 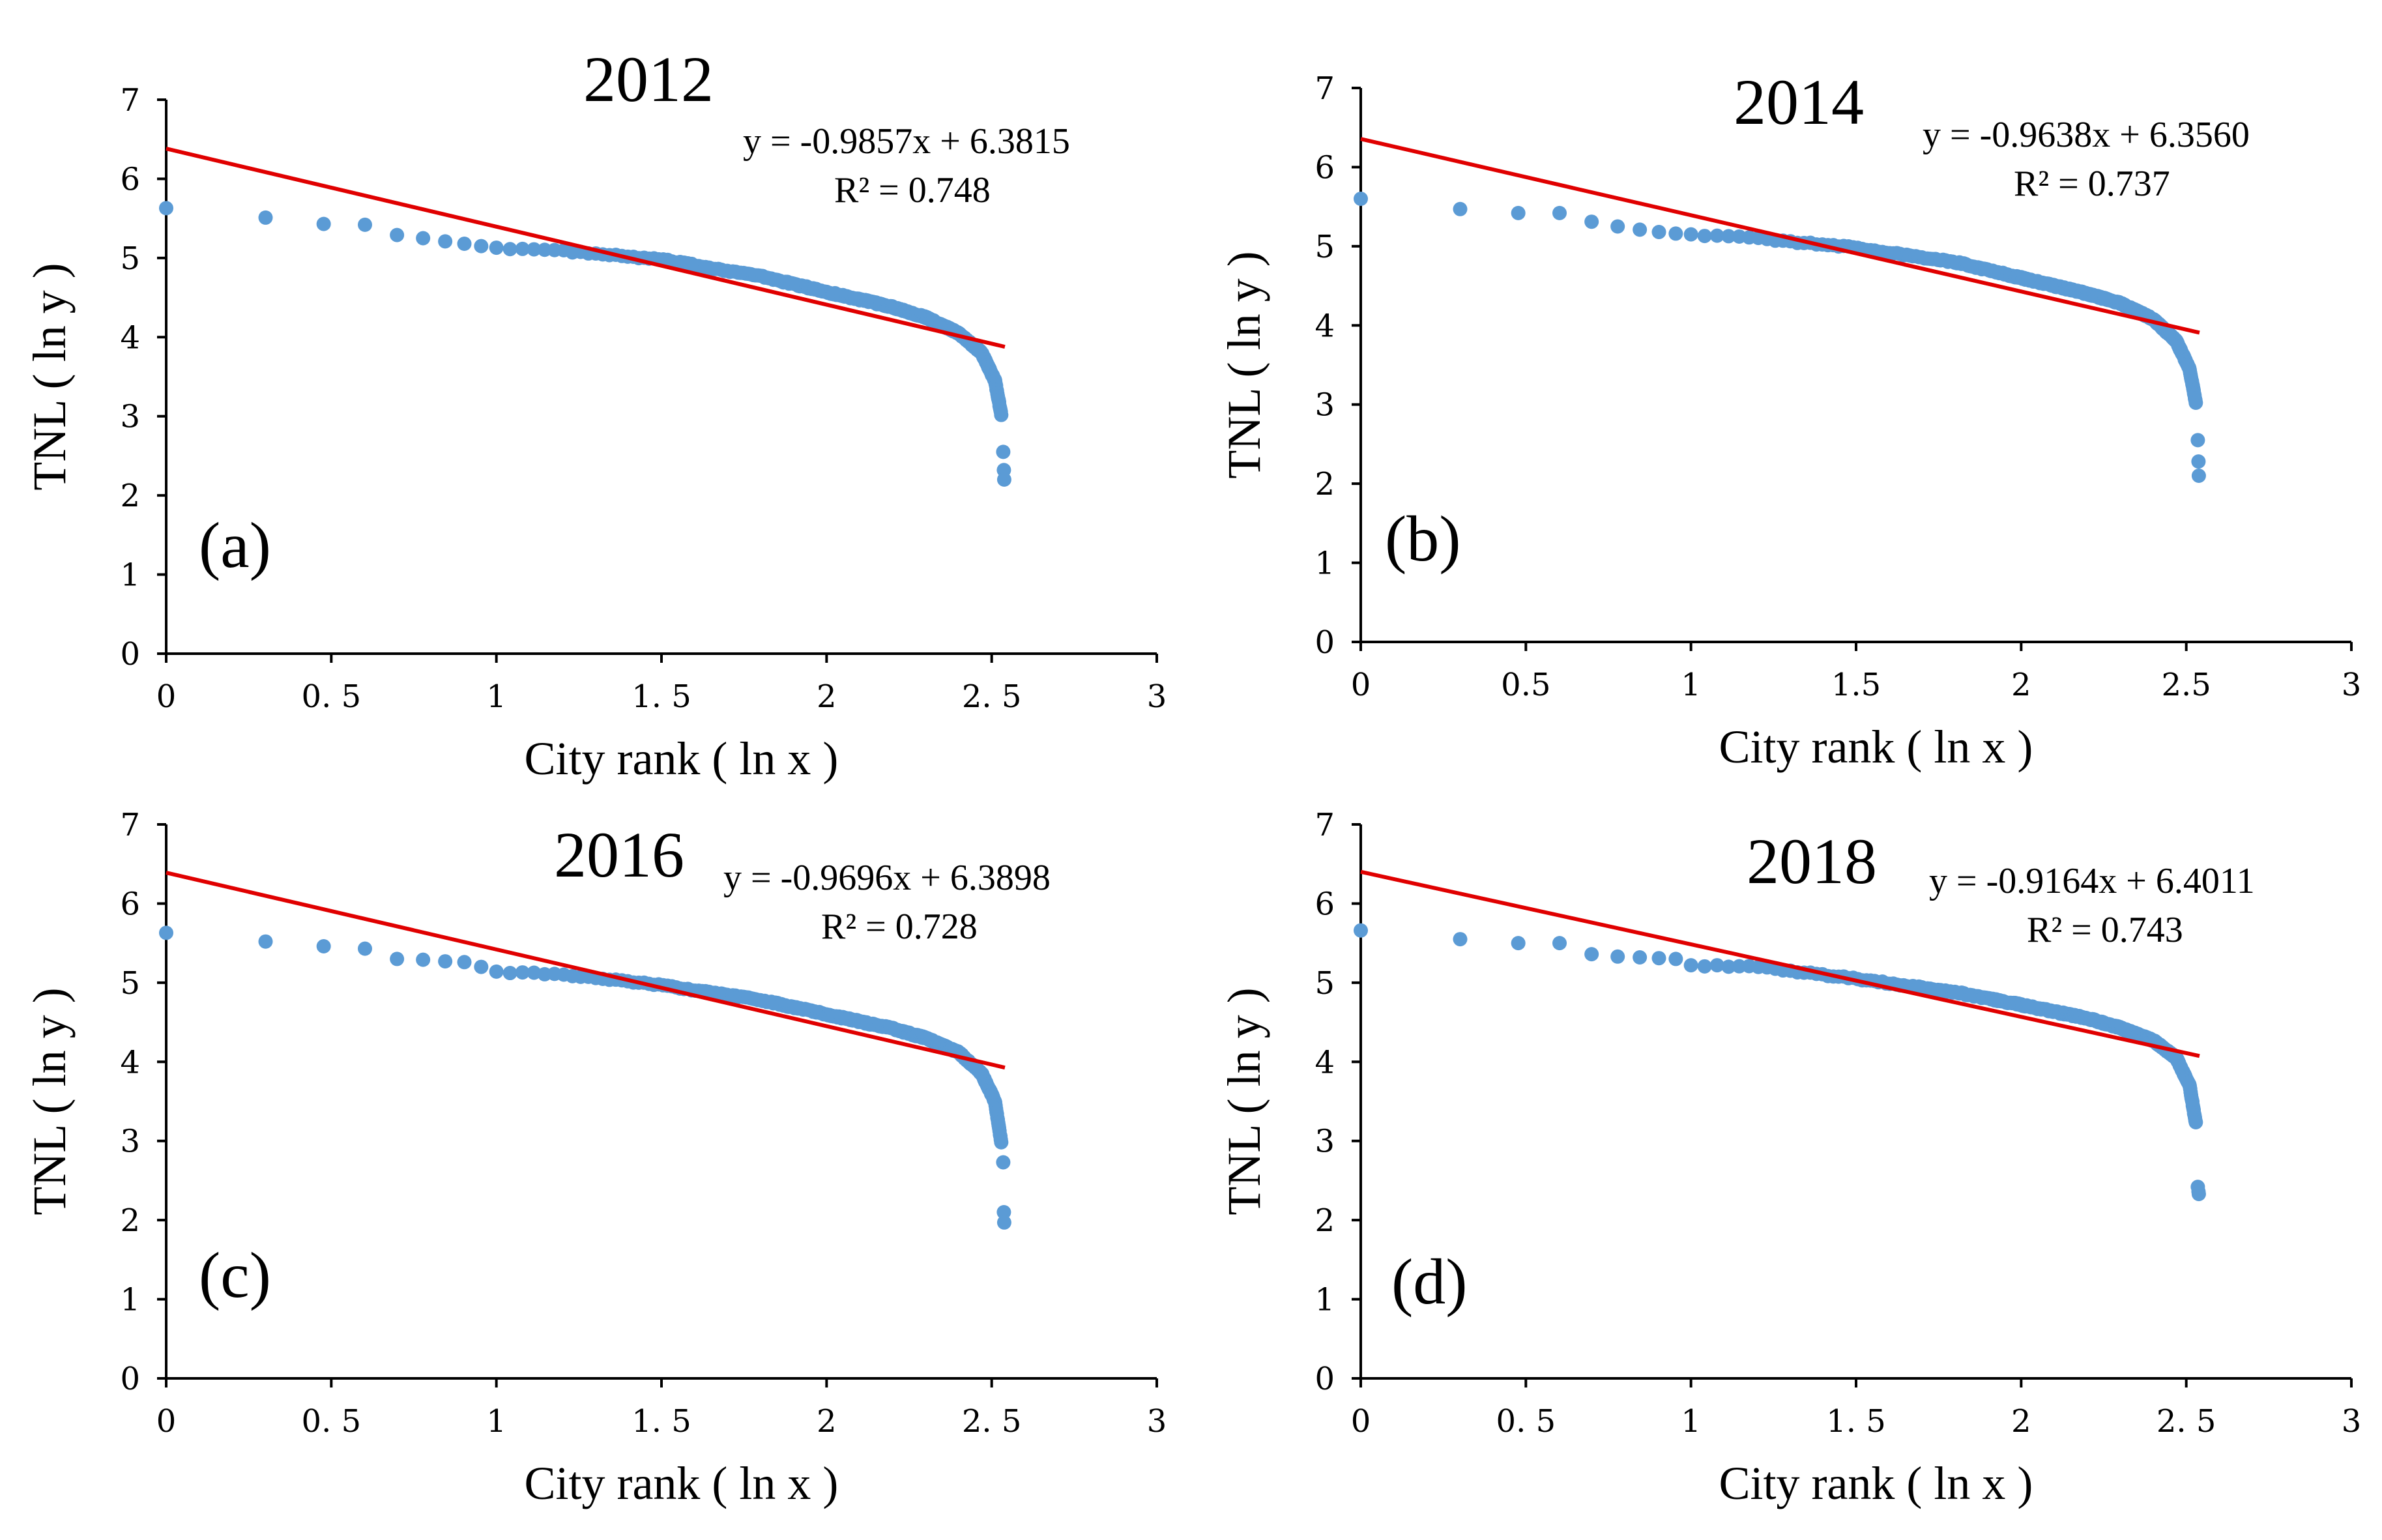 I want to click on trend-equation: y = -0.9164x + 6.4011, so click(x=2092, y=881).